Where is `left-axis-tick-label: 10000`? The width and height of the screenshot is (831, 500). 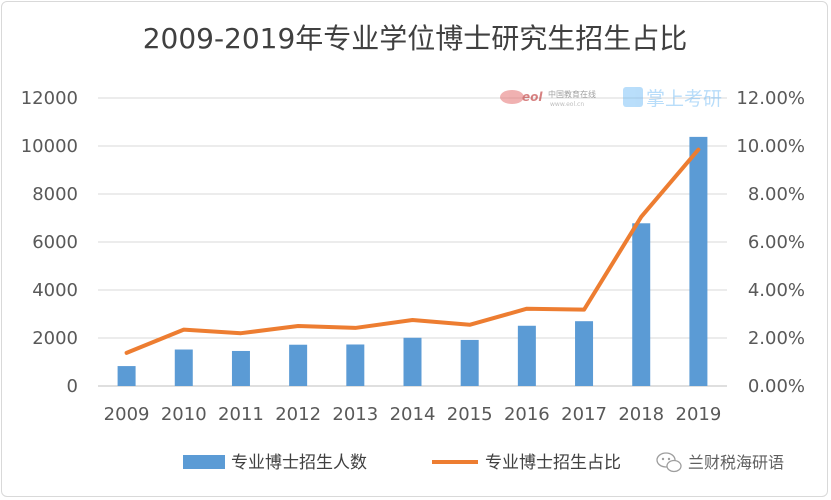 left-axis-tick-label: 10000 is located at coordinates (49, 146).